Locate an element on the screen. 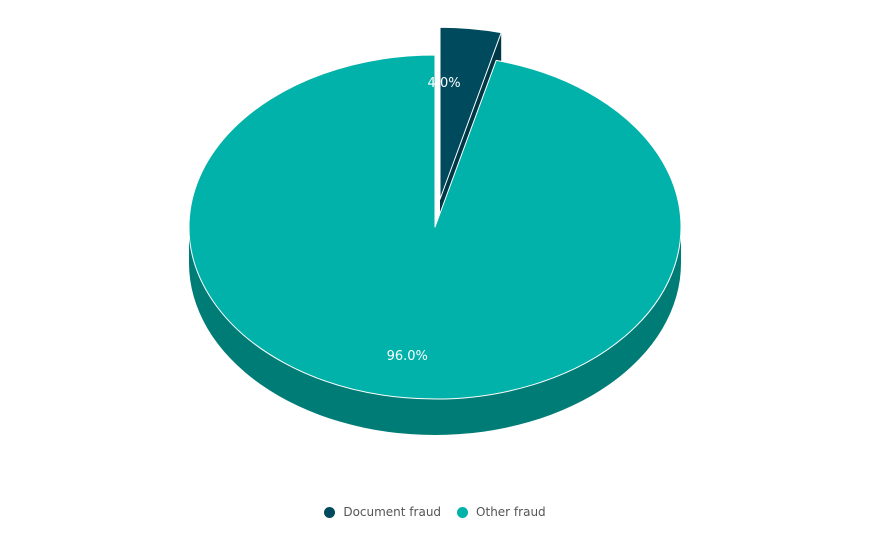 The image size is (870, 539). legend-marker-other-fraud is located at coordinates (463, 512).